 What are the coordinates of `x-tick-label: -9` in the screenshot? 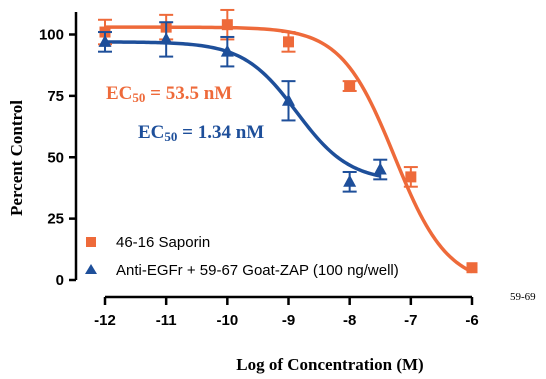 It's located at (288, 320).